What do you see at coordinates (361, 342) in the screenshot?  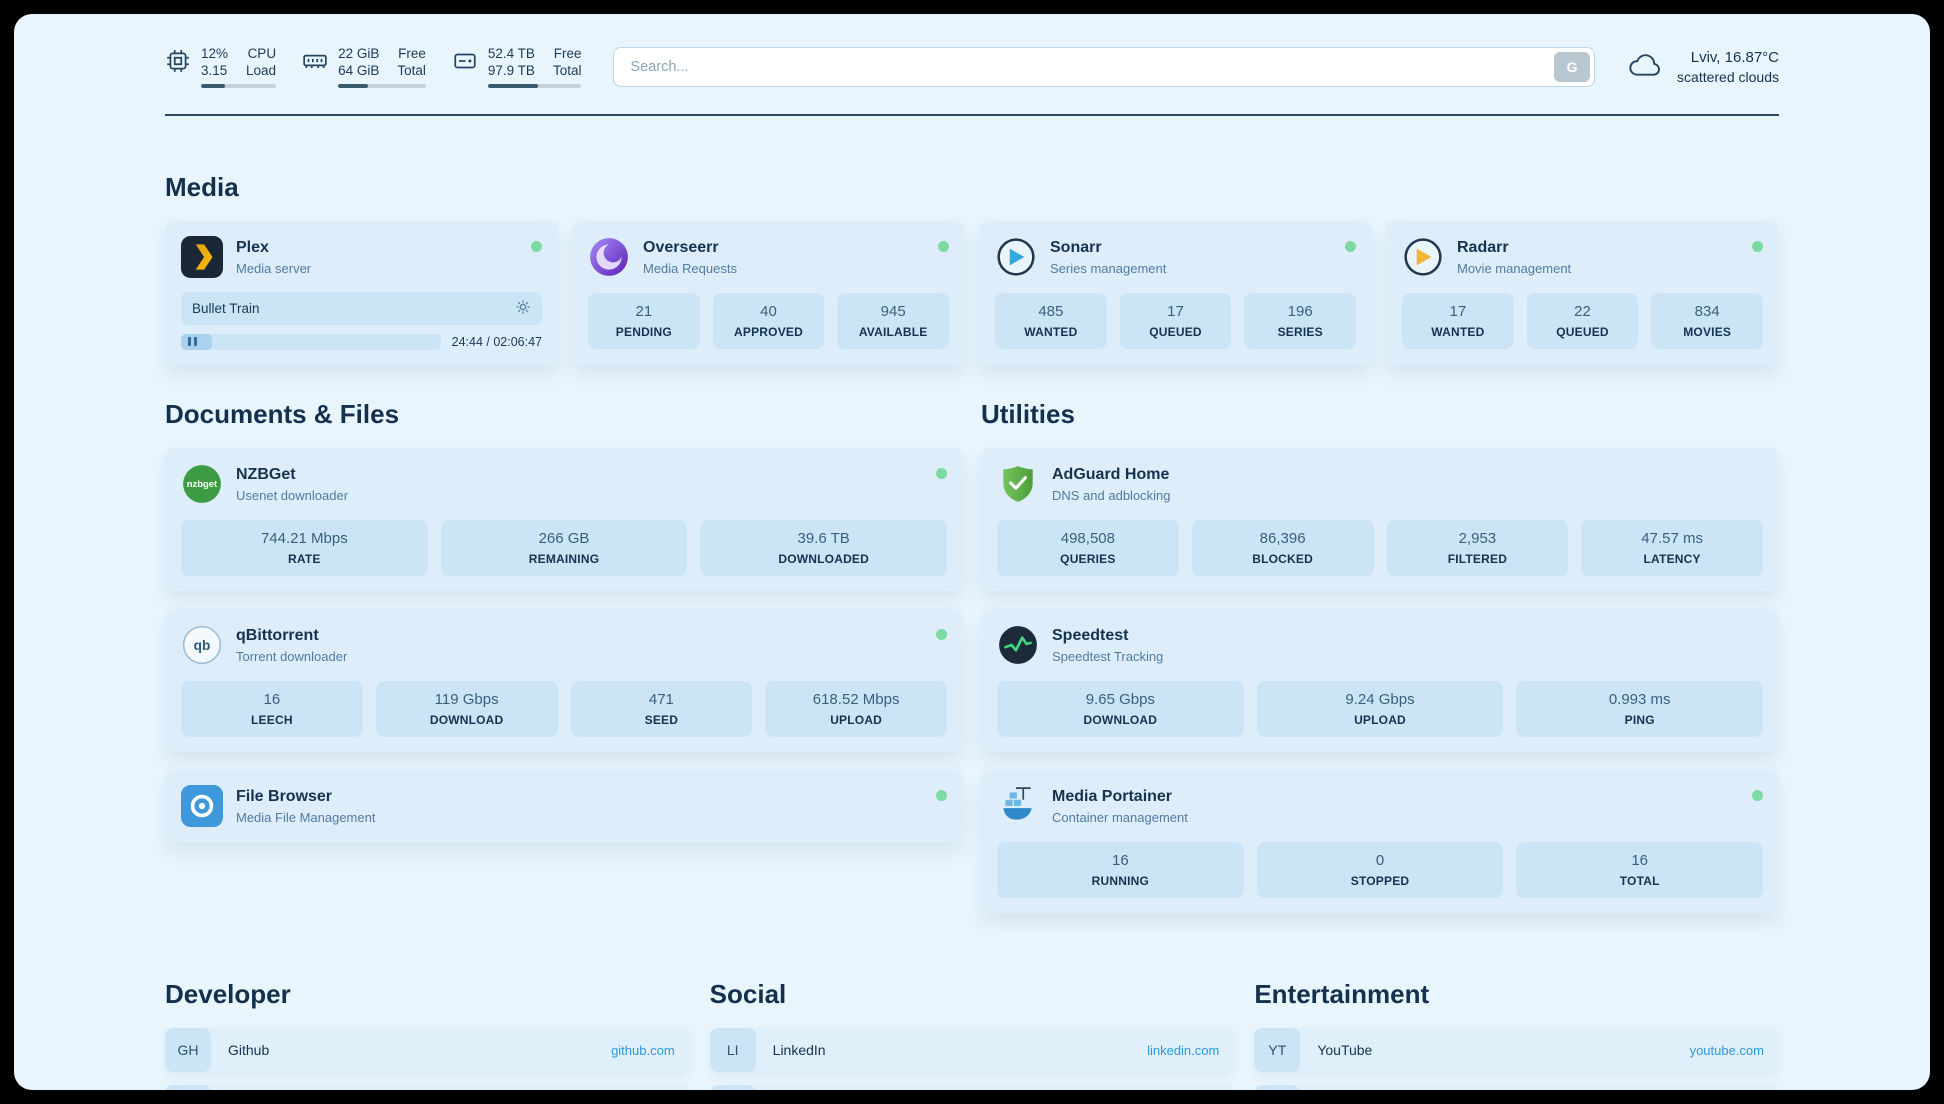 I see `playback-row: 24:44 / 02:06:47` at bounding box center [361, 342].